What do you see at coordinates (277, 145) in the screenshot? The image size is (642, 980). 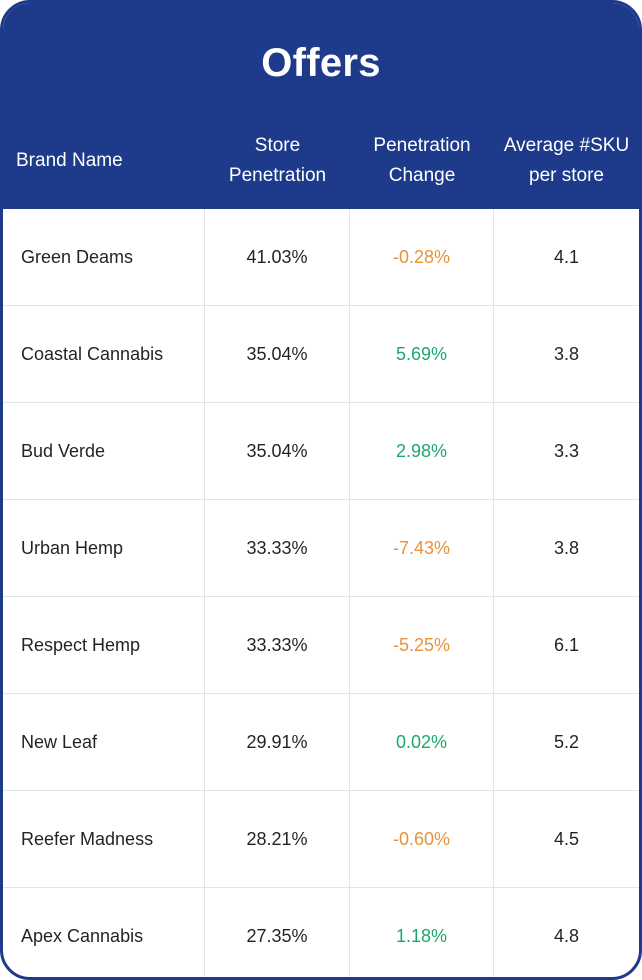 I see `column-header-store-penetration-line1: Store` at bounding box center [277, 145].